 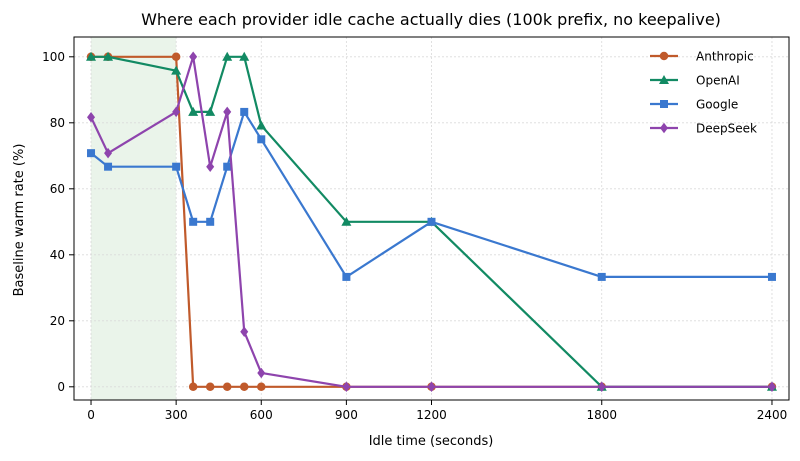 I want to click on x-tick-label: 1800, so click(x=601, y=415).